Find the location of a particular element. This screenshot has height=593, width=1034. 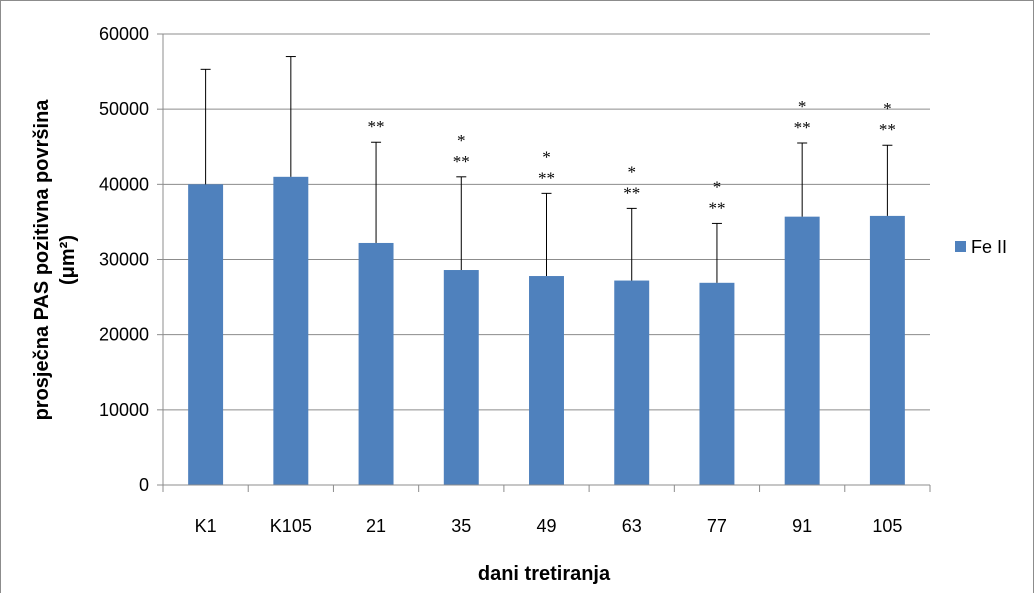

y-tick-label: 0 is located at coordinates (144, 485).